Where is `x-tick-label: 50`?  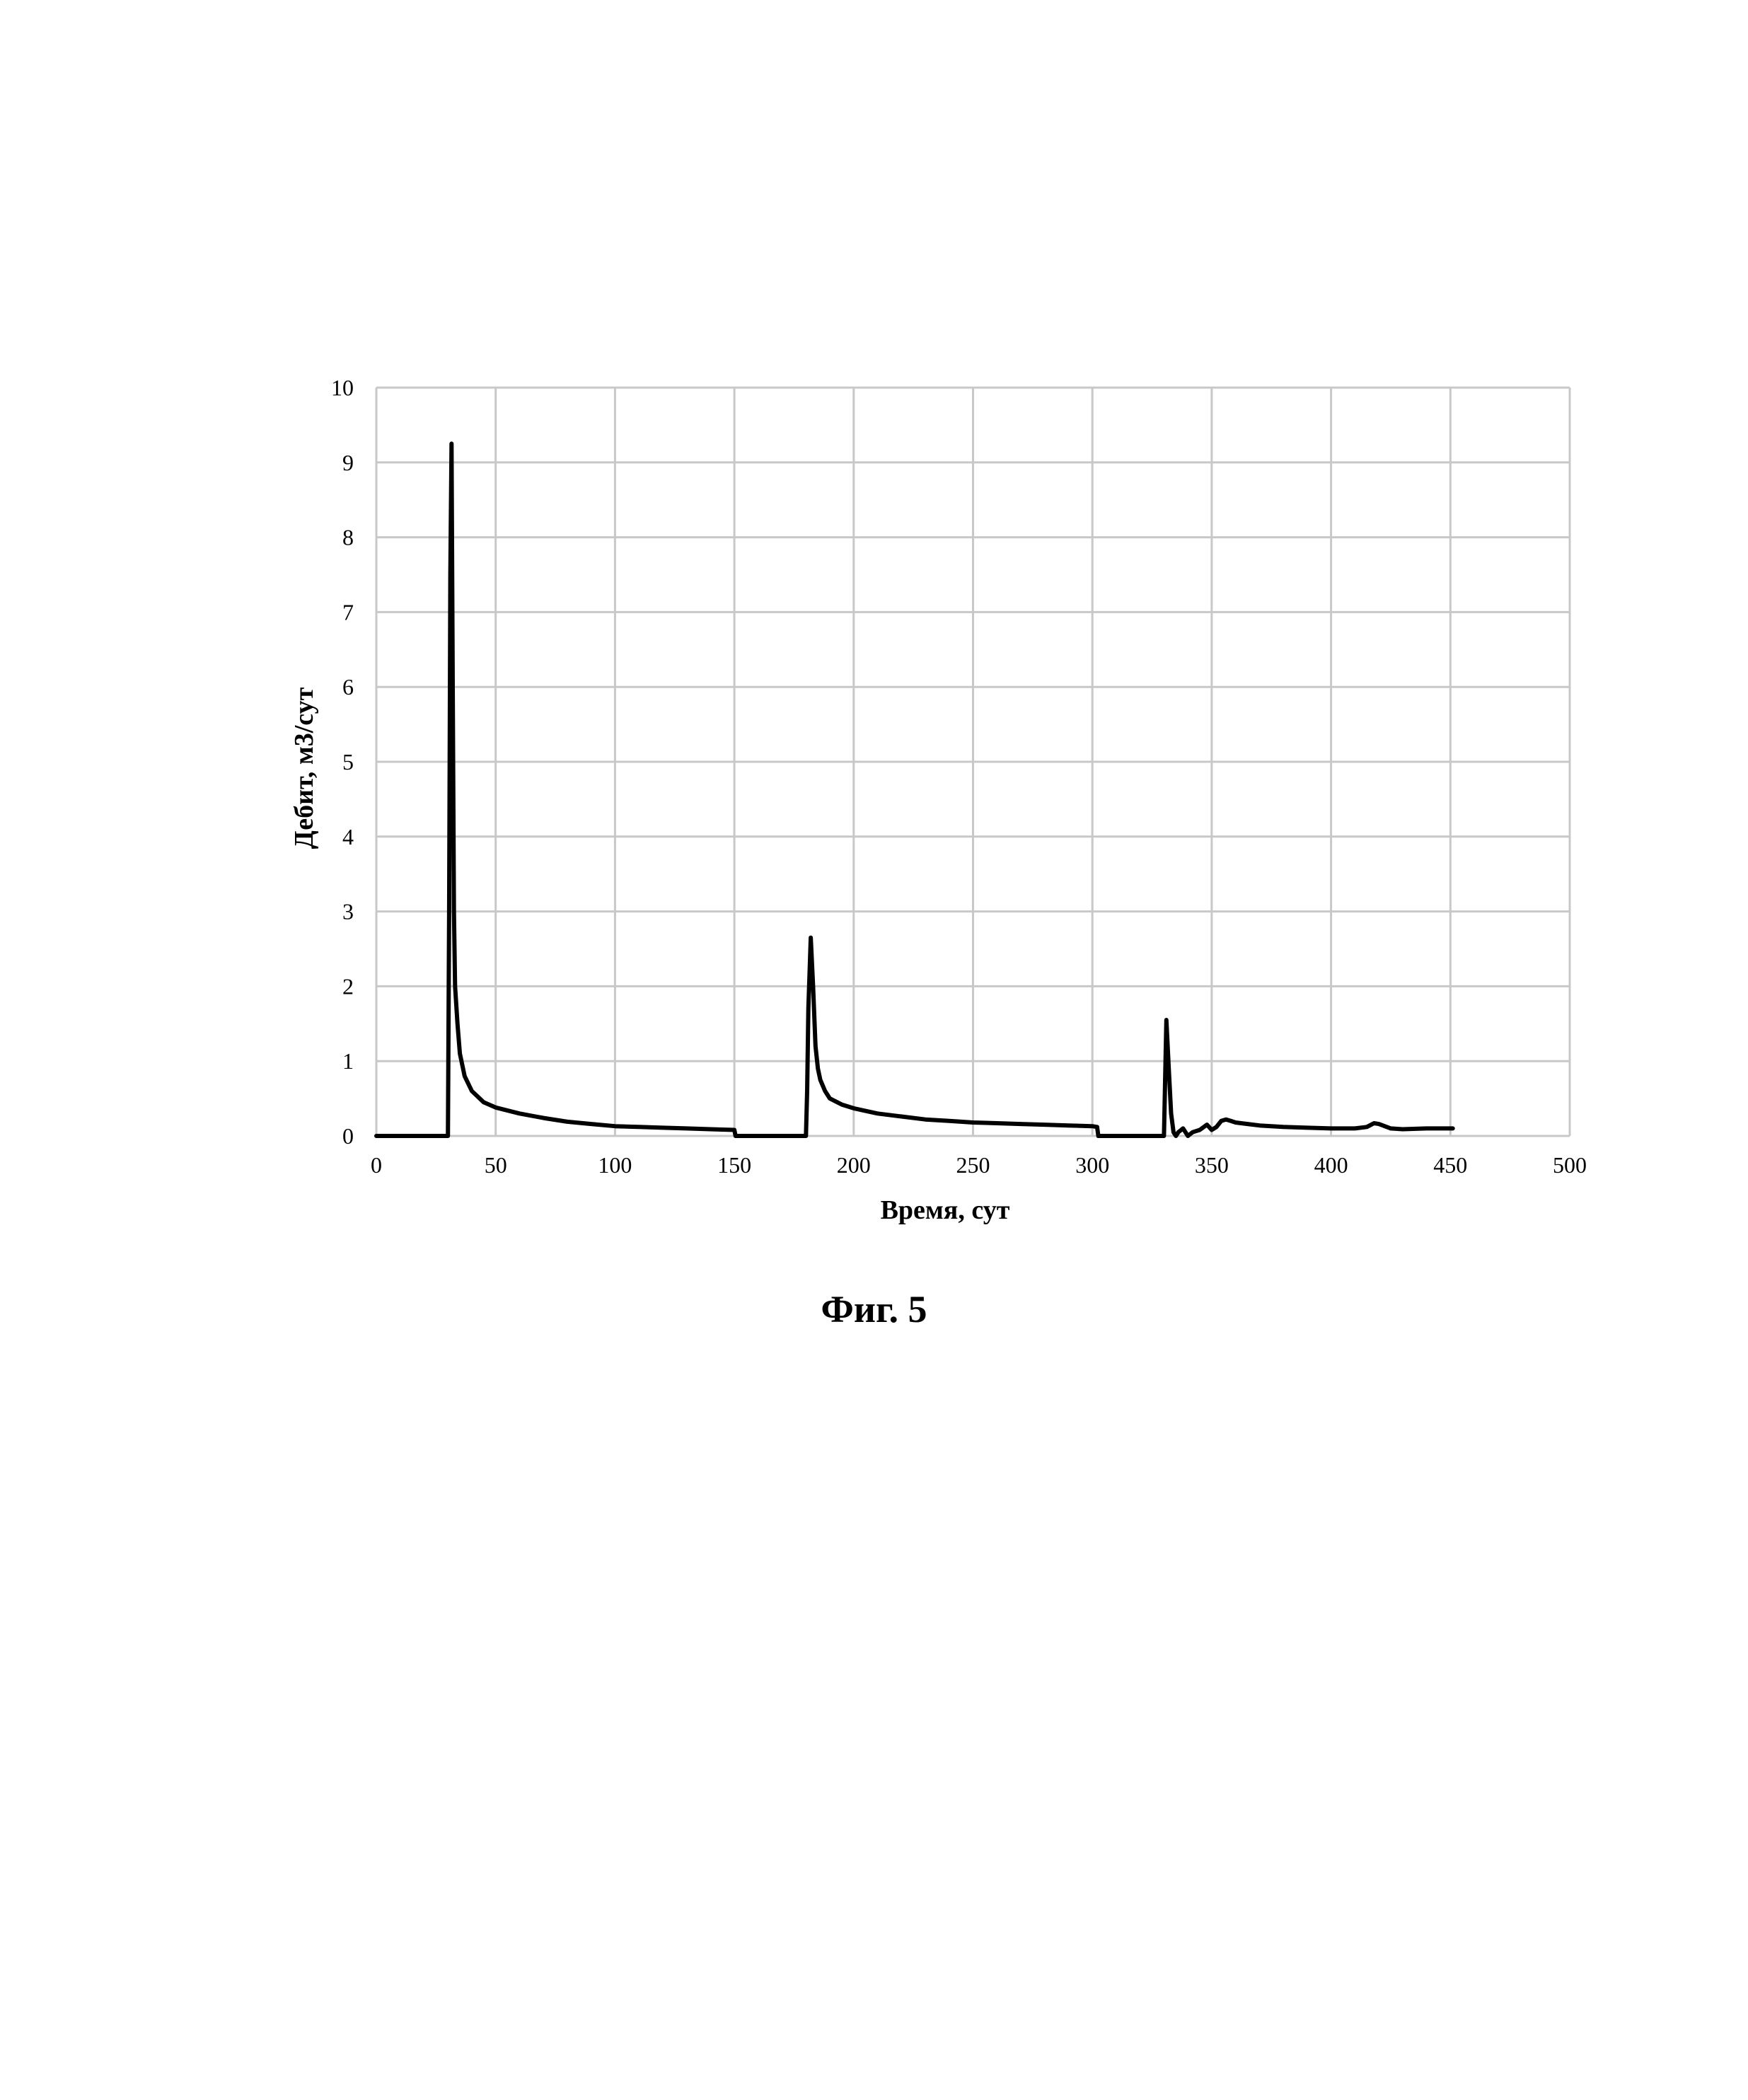 x-tick-label: 50 is located at coordinates (496, 1165).